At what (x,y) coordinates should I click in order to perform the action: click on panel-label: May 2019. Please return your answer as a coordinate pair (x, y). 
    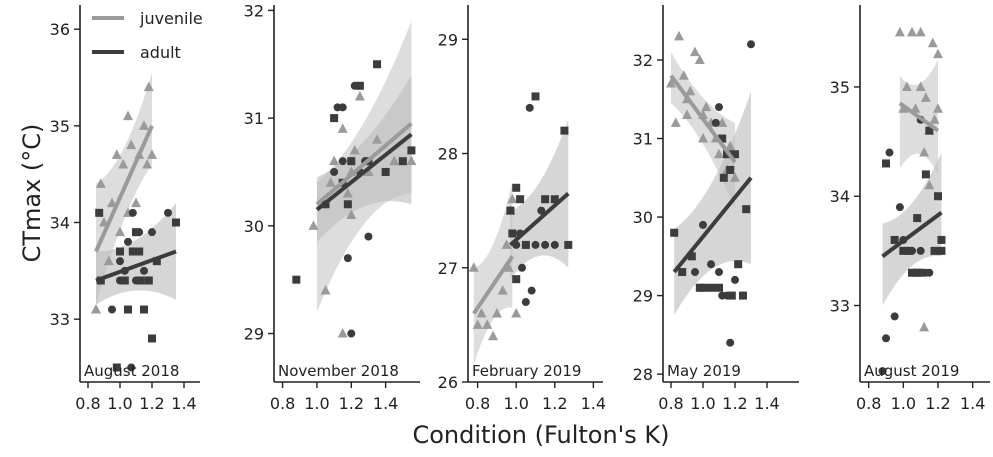
    Looking at the image, I should click on (704, 371).